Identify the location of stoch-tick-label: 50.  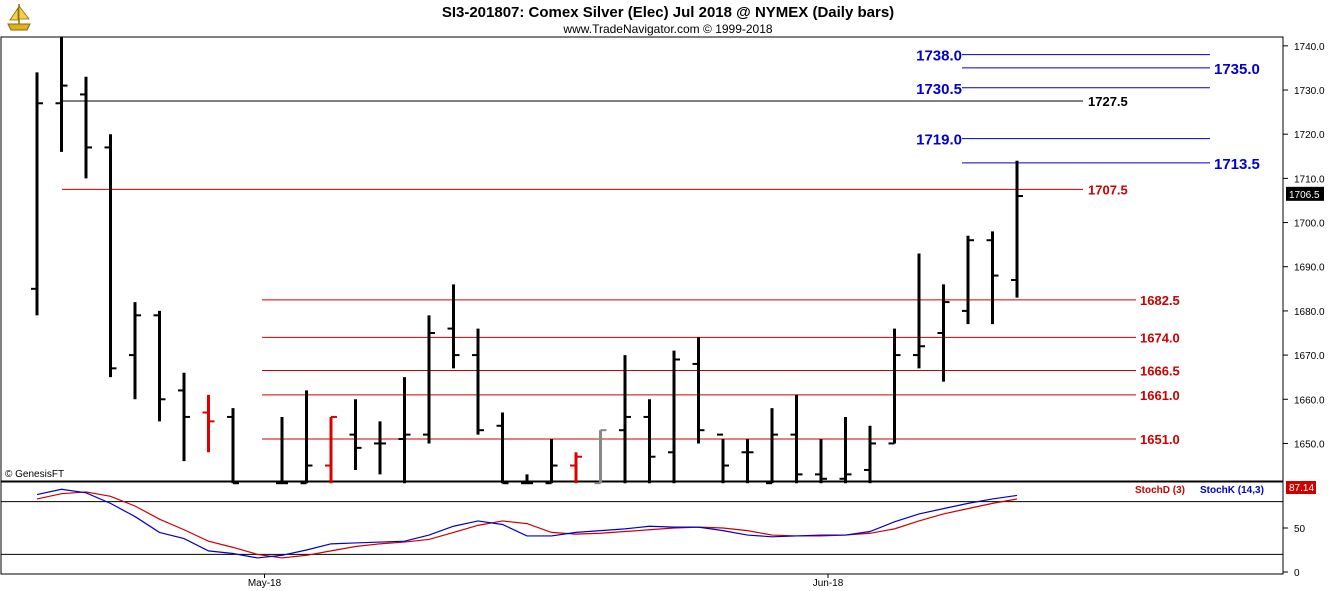
(1300, 529).